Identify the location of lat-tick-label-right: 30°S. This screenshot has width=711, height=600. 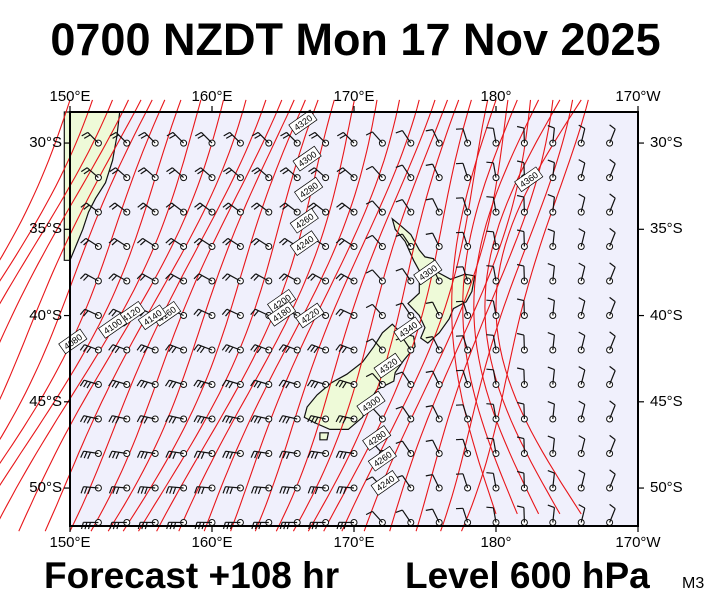
(666, 143).